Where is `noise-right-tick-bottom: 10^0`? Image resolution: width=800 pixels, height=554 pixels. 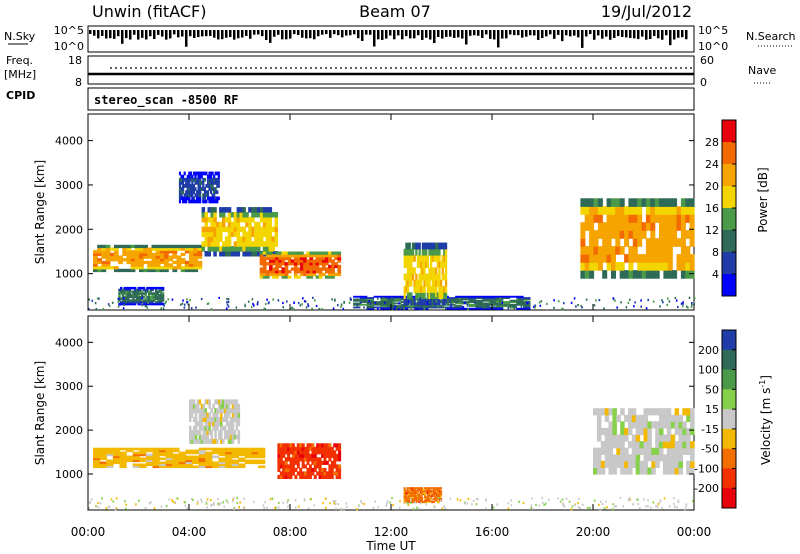 noise-right-tick-bottom: 10^0 is located at coordinates (713, 46).